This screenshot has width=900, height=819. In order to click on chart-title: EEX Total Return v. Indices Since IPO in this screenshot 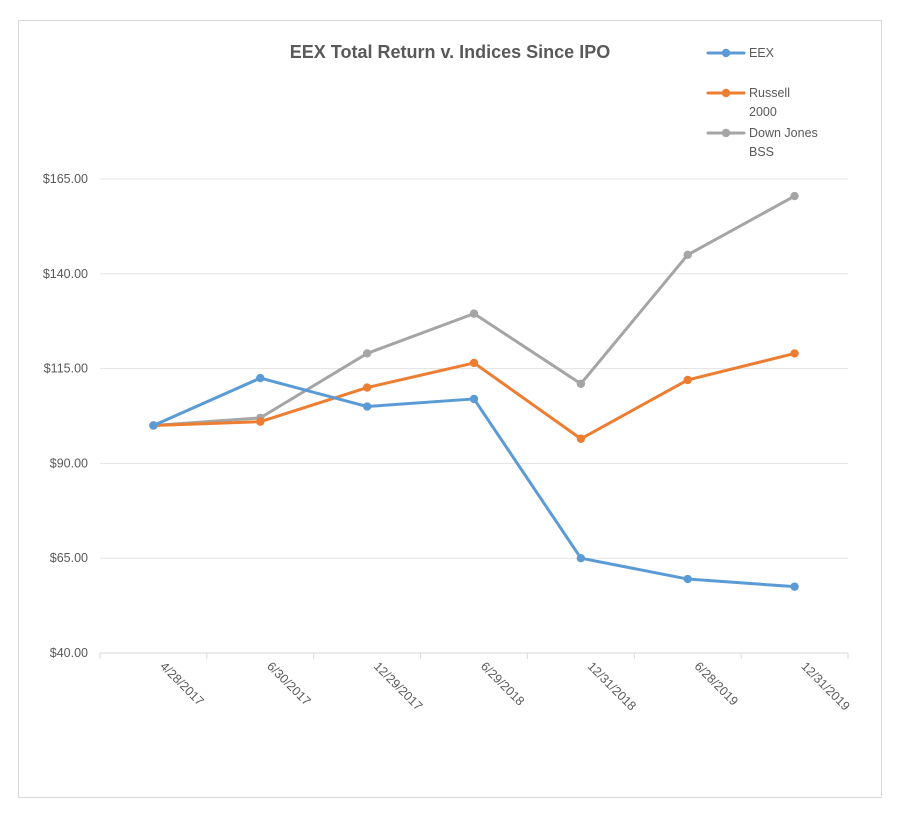, I will do `click(450, 52)`.